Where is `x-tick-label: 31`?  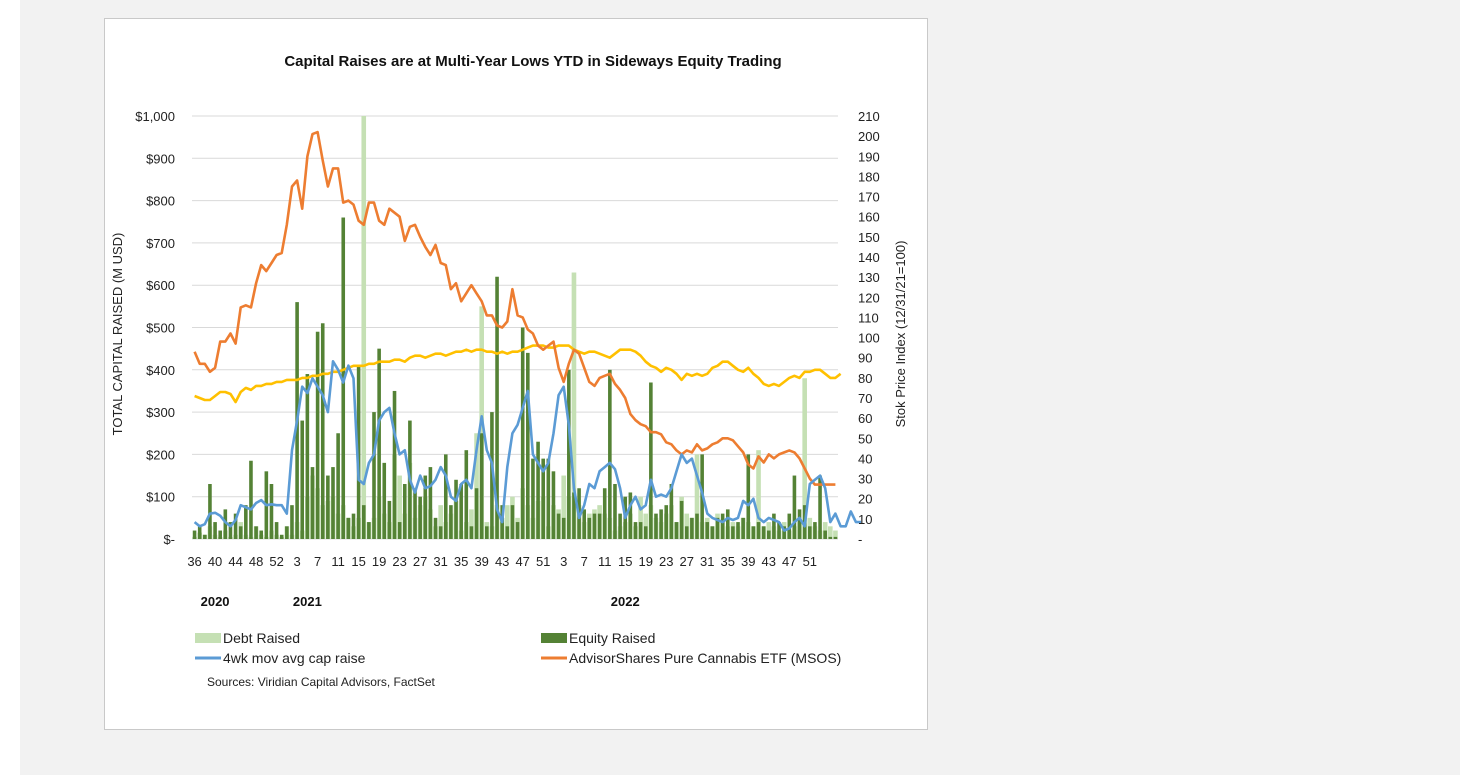
x-tick-label: 31 is located at coordinates (707, 561).